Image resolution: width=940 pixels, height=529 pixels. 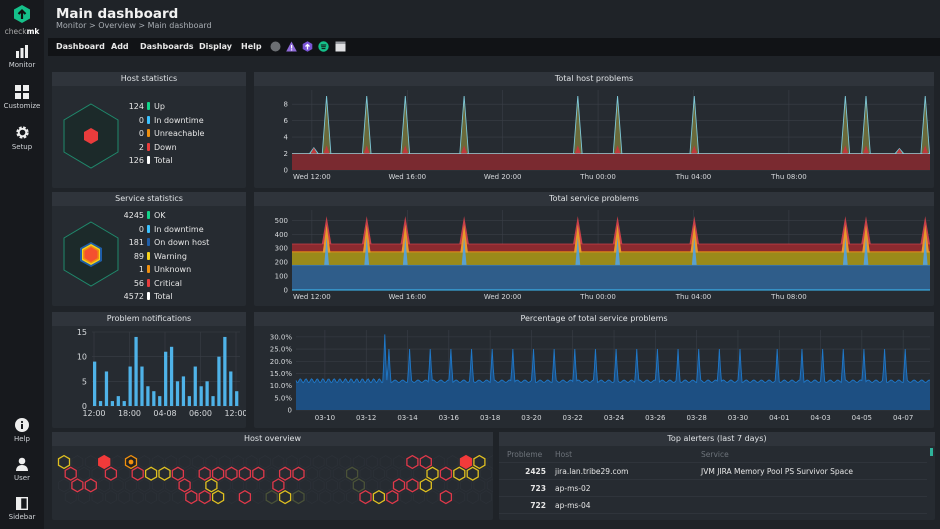 What do you see at coordinates (713, 505) in the screenshot?
I see `table-row: 722 ap-ms-04` at bounding box center [713, 505].